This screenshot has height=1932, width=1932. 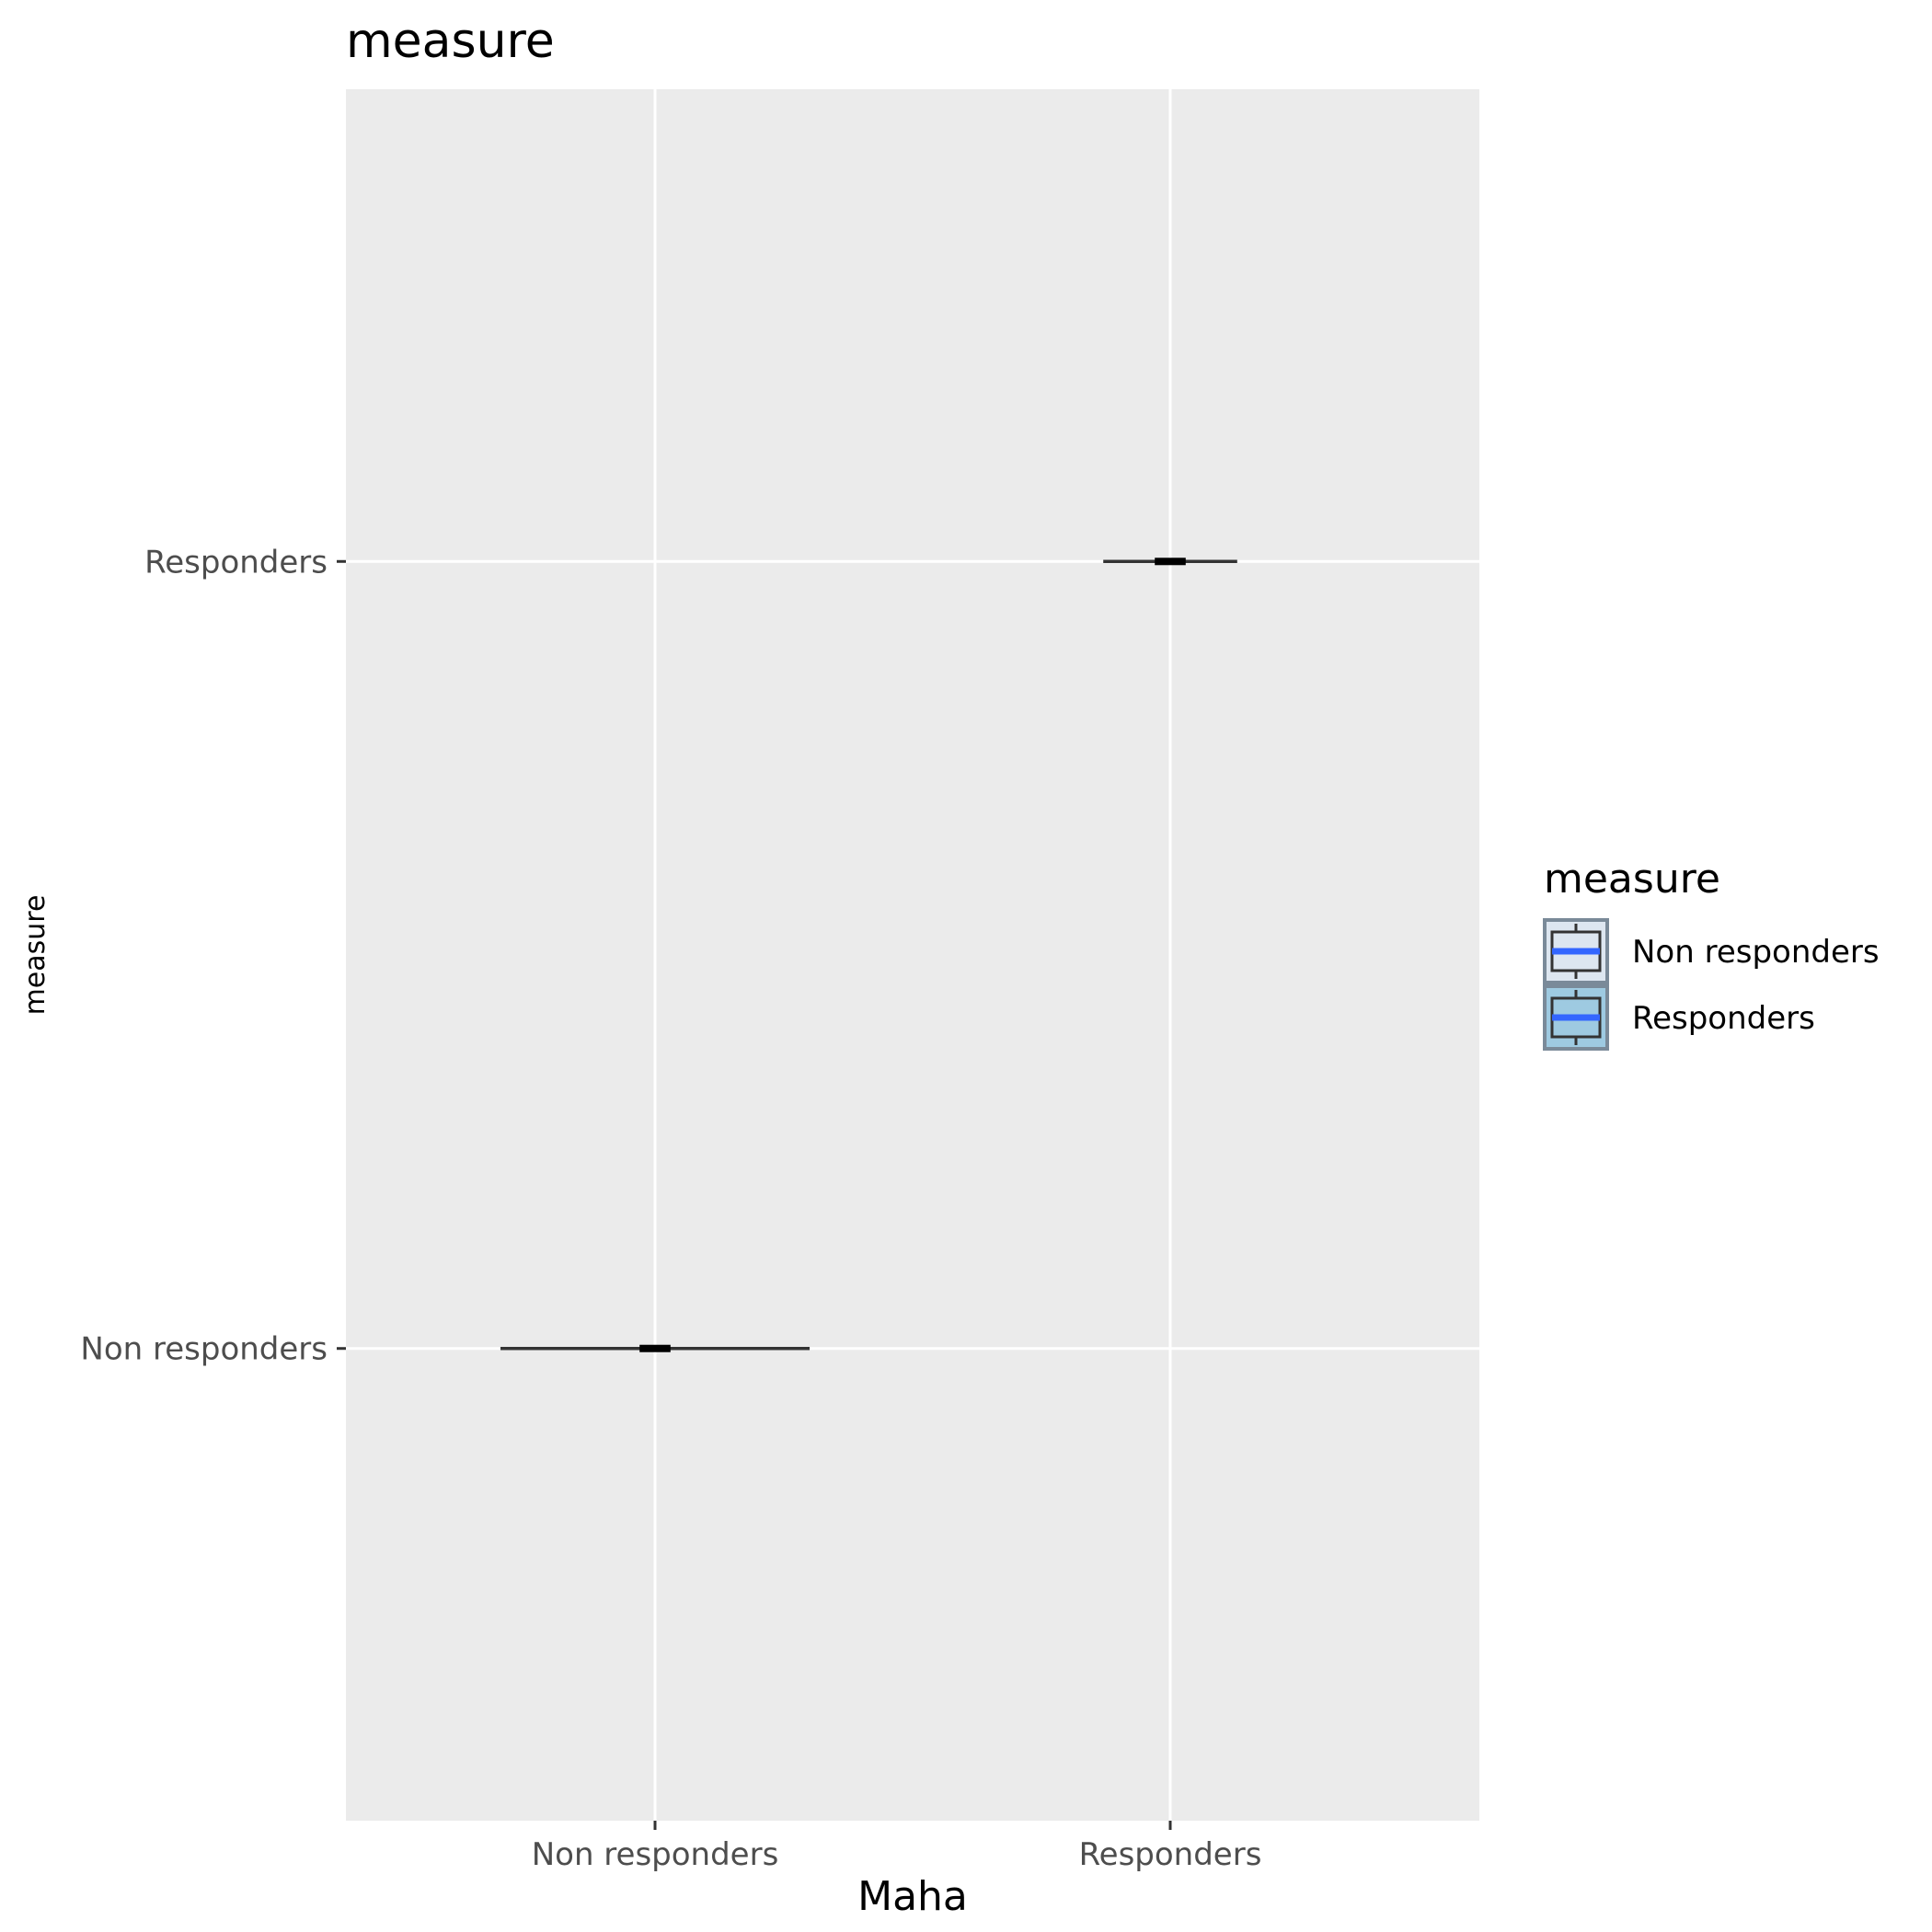 What do you see at coordinates (450, 41) in the screenshot?
I see `chart-title: measure` at bounding box center [450, 41].